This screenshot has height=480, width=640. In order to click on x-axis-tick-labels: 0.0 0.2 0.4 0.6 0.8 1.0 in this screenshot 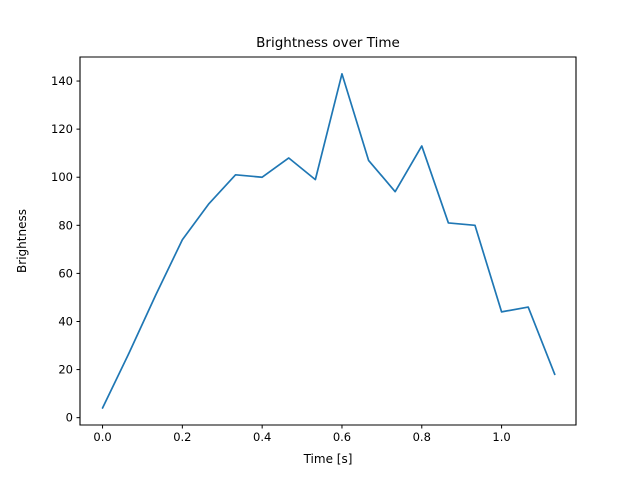, I will do `click(301, 437)`.